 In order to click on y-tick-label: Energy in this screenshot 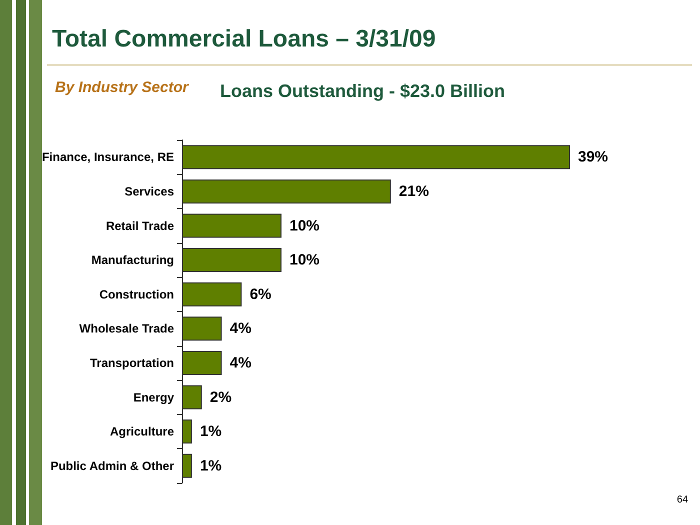, I will do `click(153, 397)`.